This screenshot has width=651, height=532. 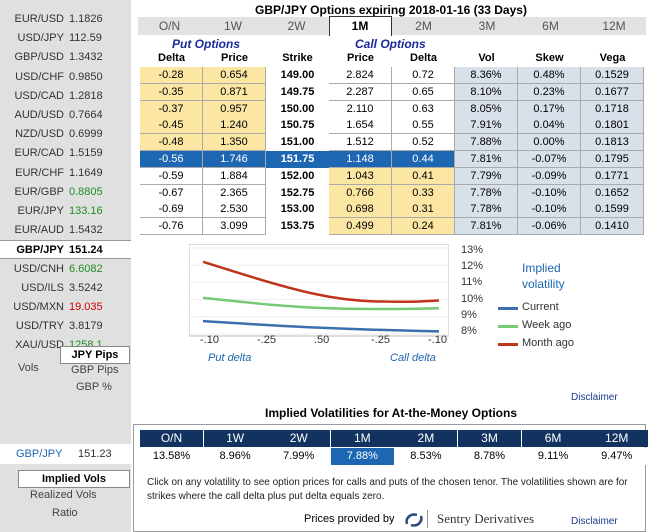 What do you see at coordinates (423, 26) in the screenshot?
I see `tenor-tab-2m: 2M` at bounding box center [423, 26].